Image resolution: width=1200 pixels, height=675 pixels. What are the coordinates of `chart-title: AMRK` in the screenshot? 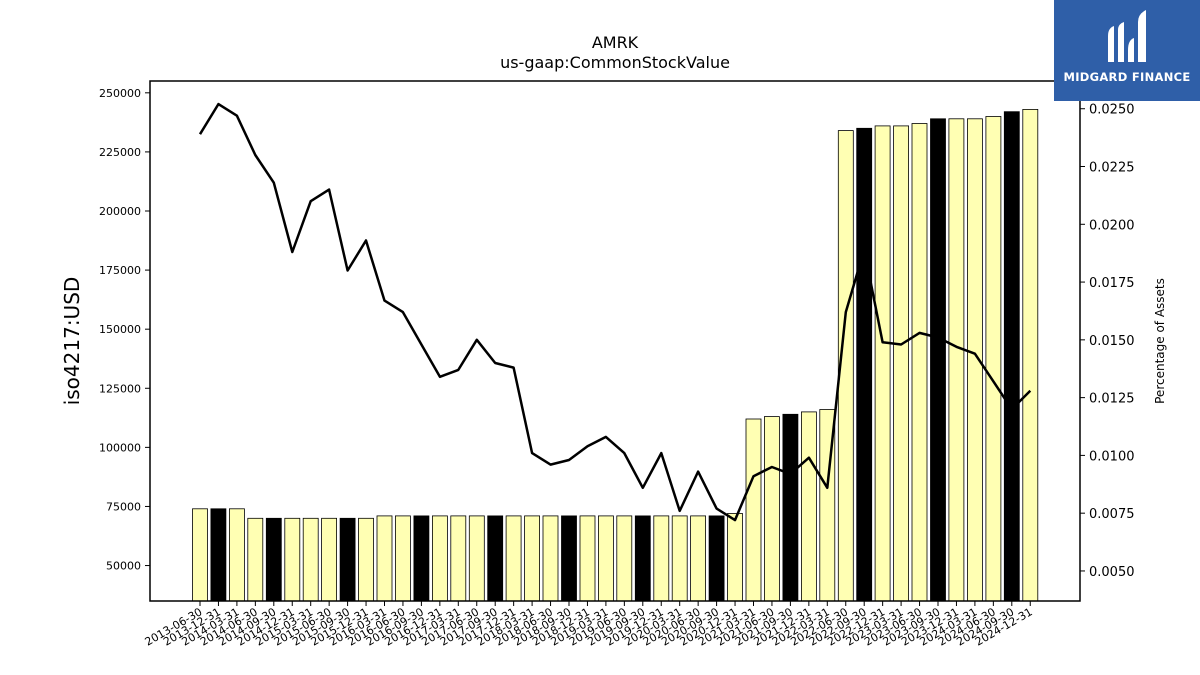 It's located at (615, 42).